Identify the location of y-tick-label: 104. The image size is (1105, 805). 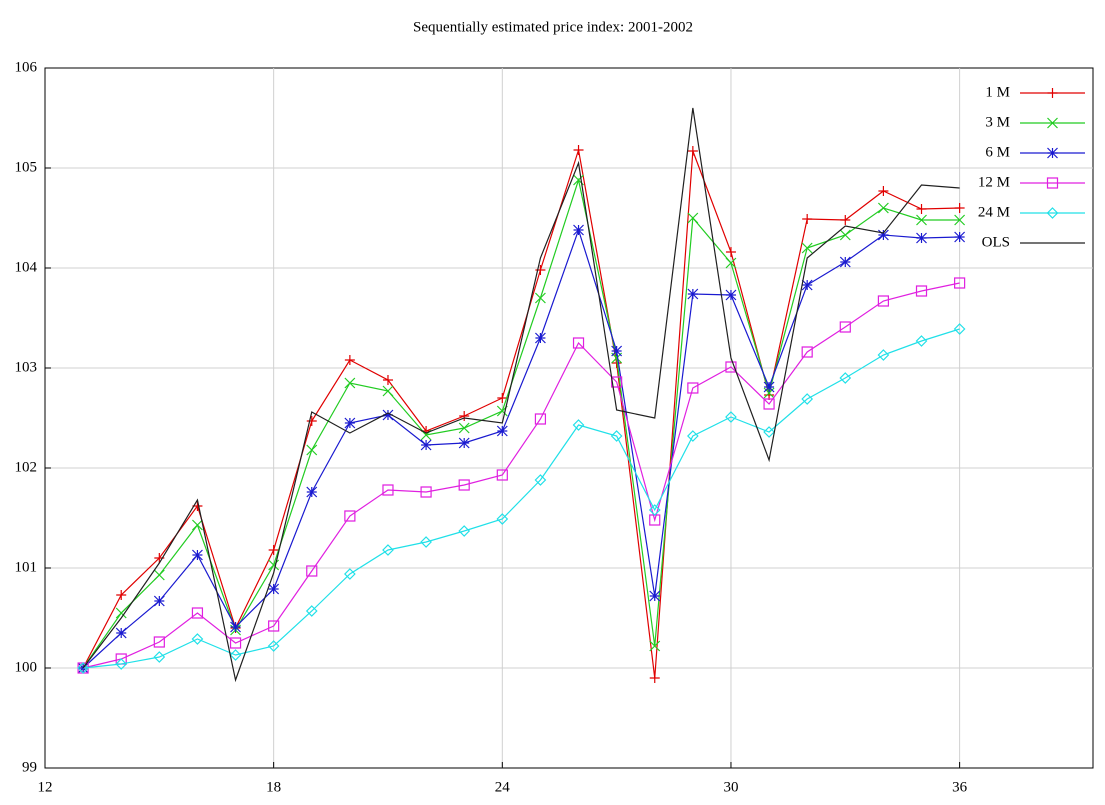
(26, 267).